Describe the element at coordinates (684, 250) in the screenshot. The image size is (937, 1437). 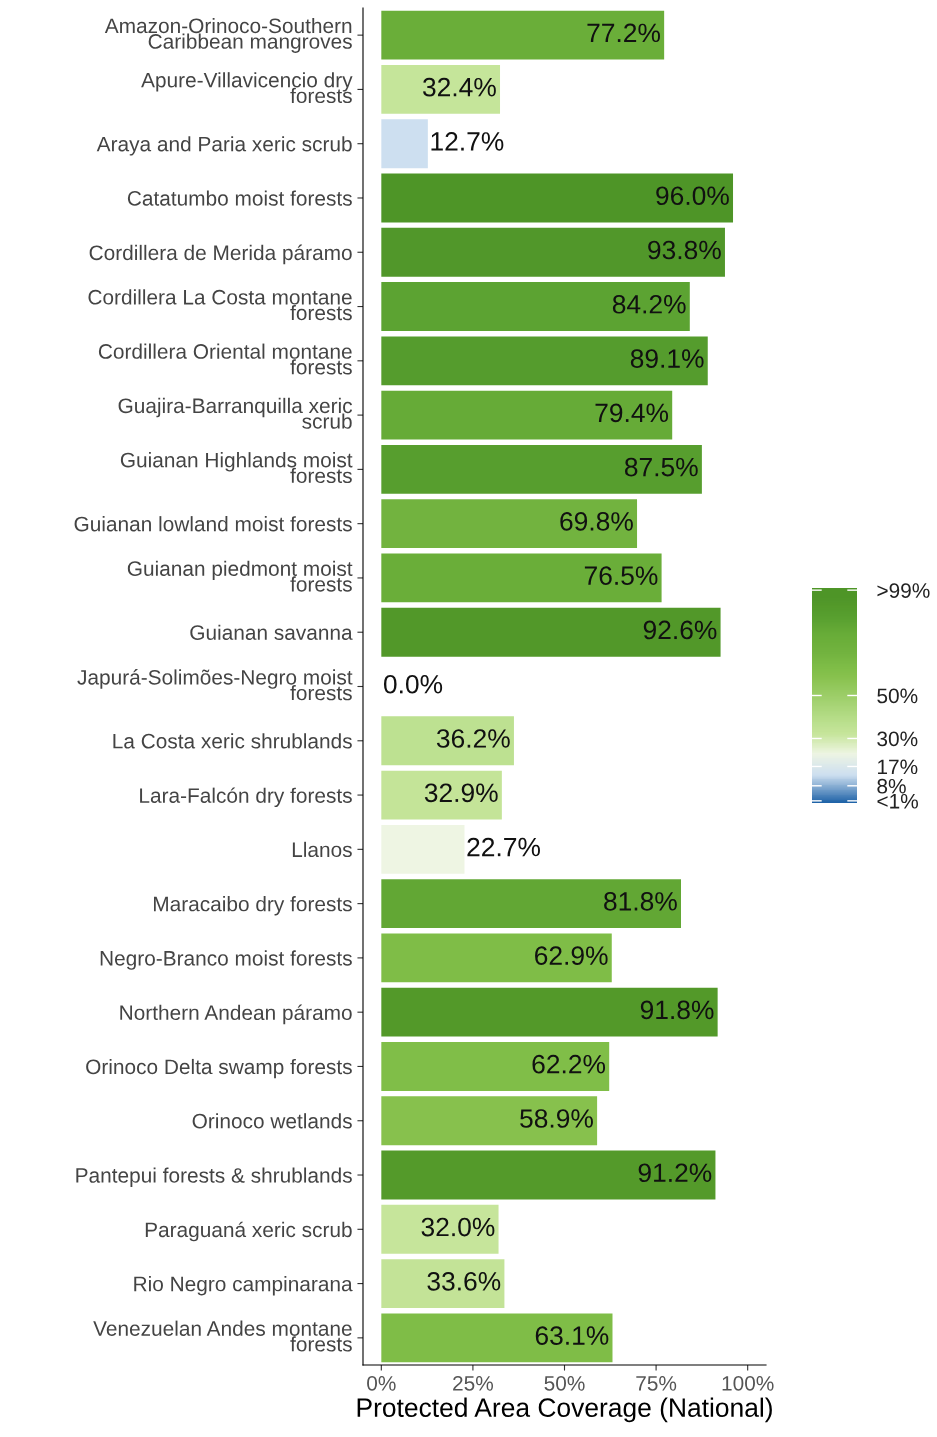
I see `data-label: 93.8%` at that location.